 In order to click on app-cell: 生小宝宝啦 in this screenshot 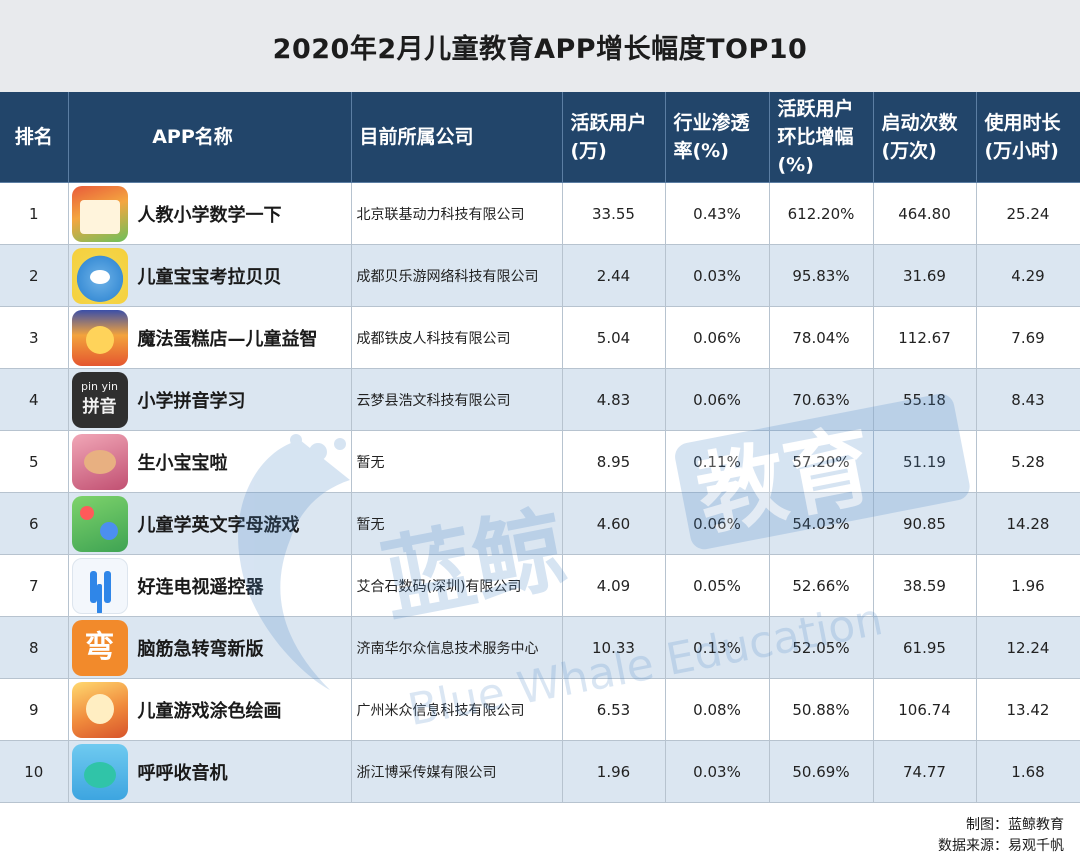, I will do `click(210, 461)`.